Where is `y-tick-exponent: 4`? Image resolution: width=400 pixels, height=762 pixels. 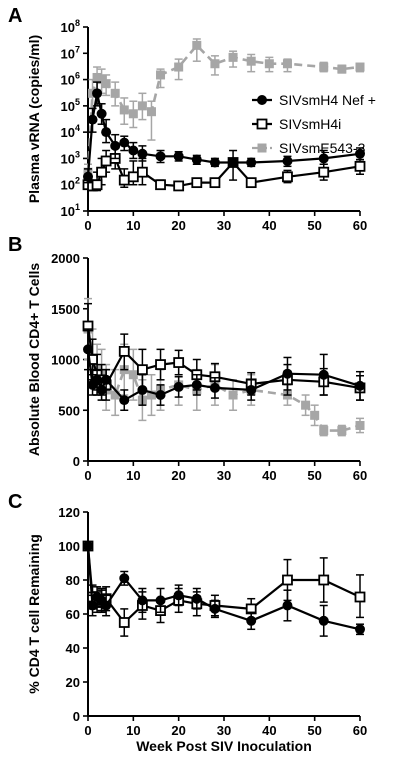 y-tick-exponent: 4 is located at coordinates (77, 128).